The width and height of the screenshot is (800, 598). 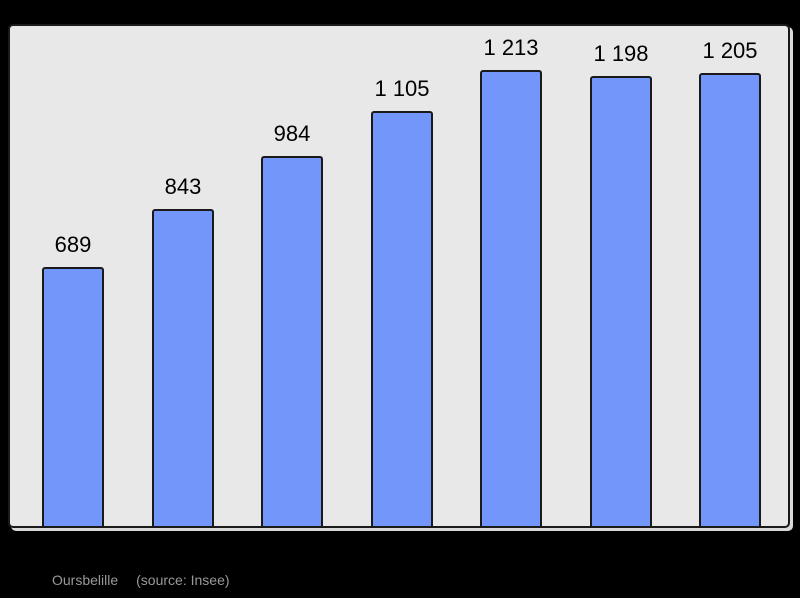 I want to click on bar-group: 984, so click(x=292, y=323).